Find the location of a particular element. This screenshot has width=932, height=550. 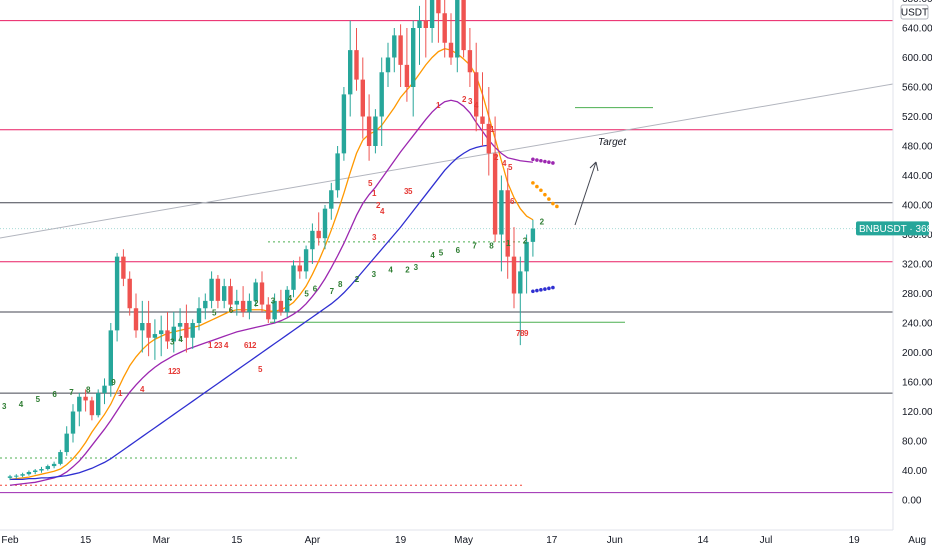

time-axis: Feb 15 Mar 15 Apr 19 May 17 Jun 14 Jul 19 Aug is located at coordinates (463, 540).